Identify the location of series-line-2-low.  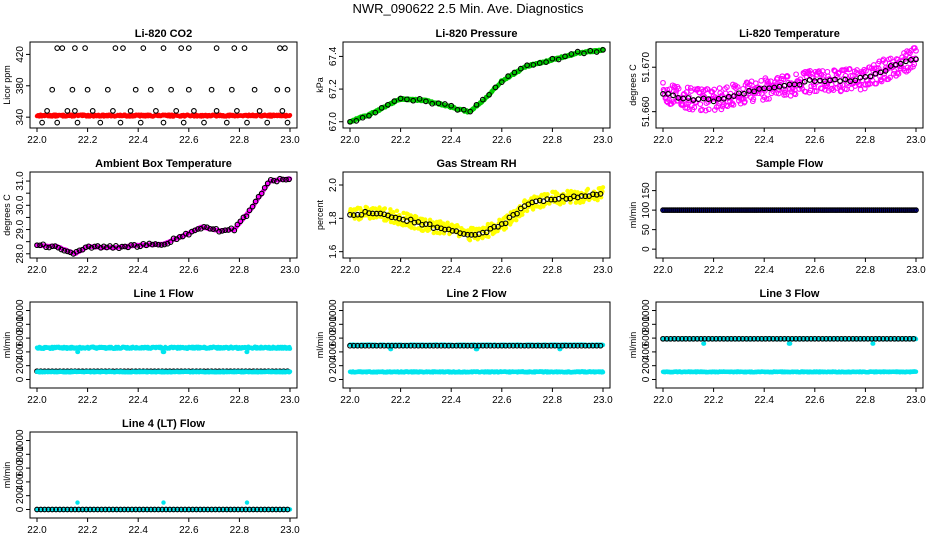
(476, 372).